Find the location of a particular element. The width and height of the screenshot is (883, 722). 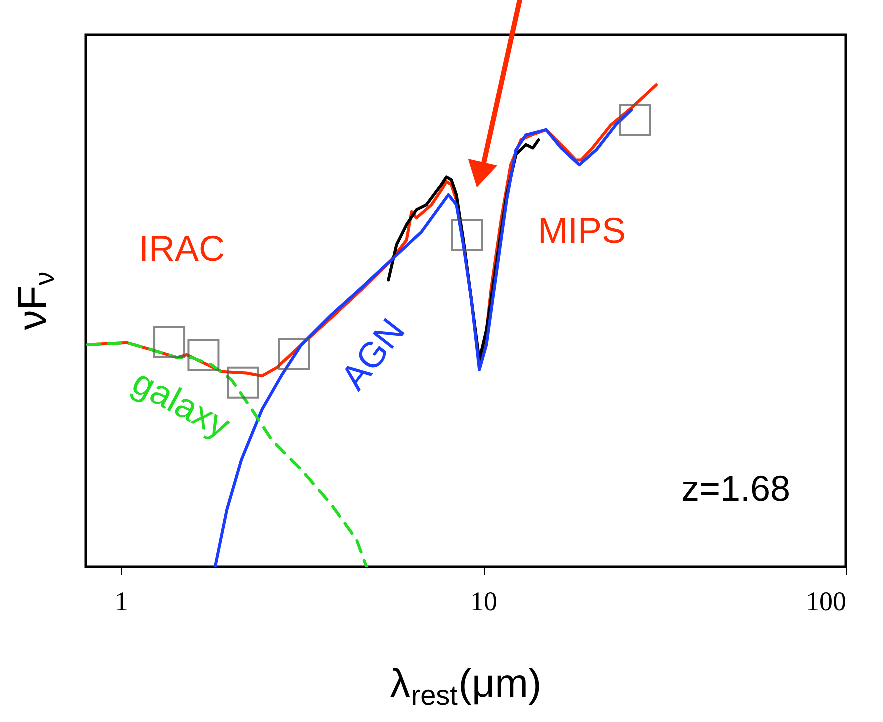

annotation: MIPS is located at coordinates (582, 230).